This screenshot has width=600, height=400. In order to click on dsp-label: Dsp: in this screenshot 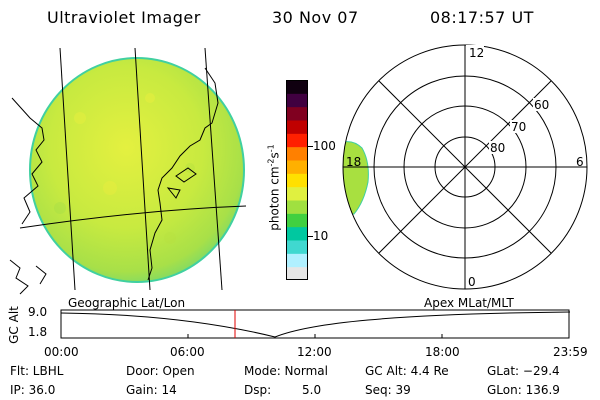, I will do `click(258, 390)`.